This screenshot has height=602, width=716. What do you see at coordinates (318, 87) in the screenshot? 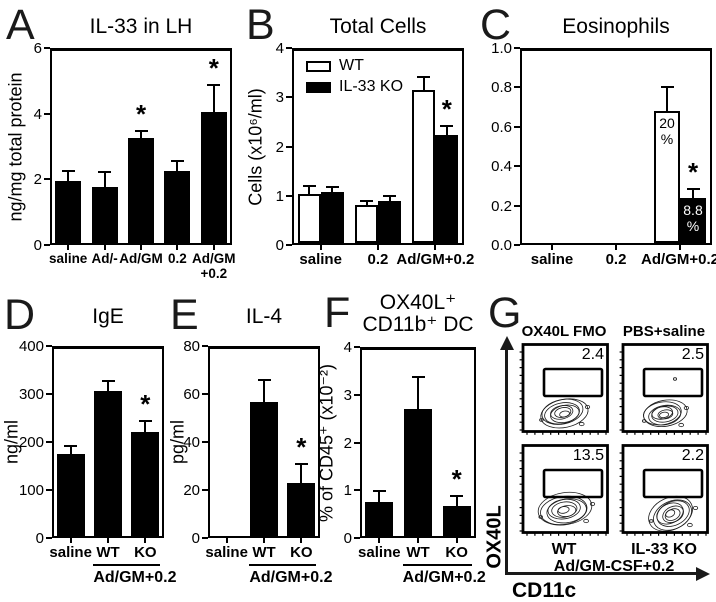
I see `legend-swatch-black` at bounding box center [318, 87].